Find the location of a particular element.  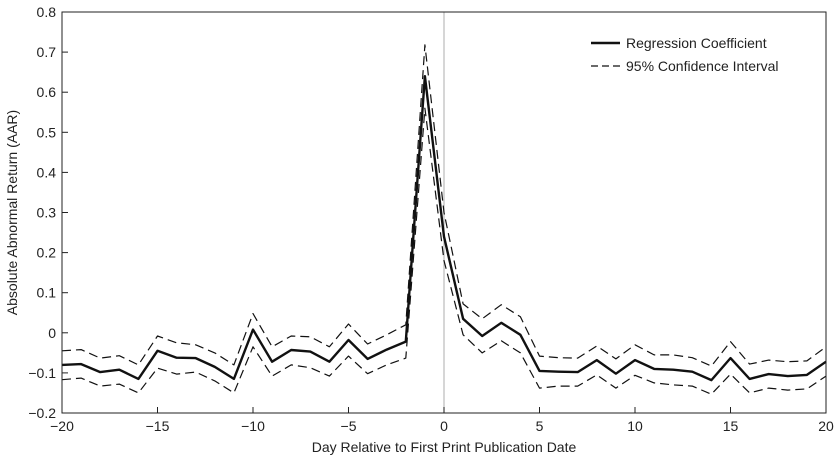

x-tick-label: −5 is located at coordinates (349, 426).